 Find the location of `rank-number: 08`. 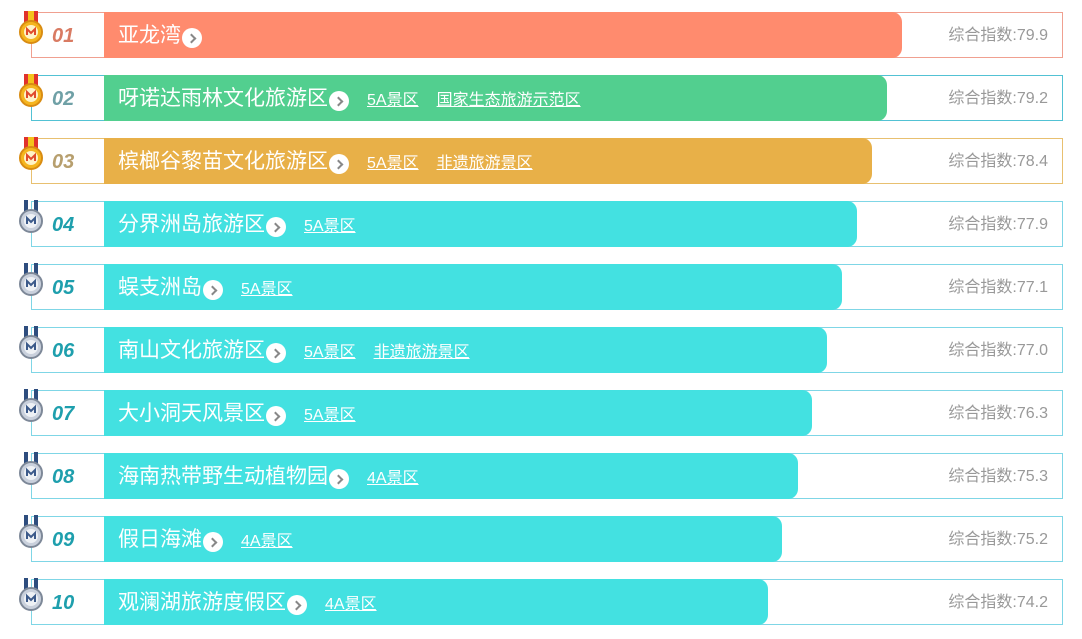

rank-number: 08 is located at coordinates (63, 477).